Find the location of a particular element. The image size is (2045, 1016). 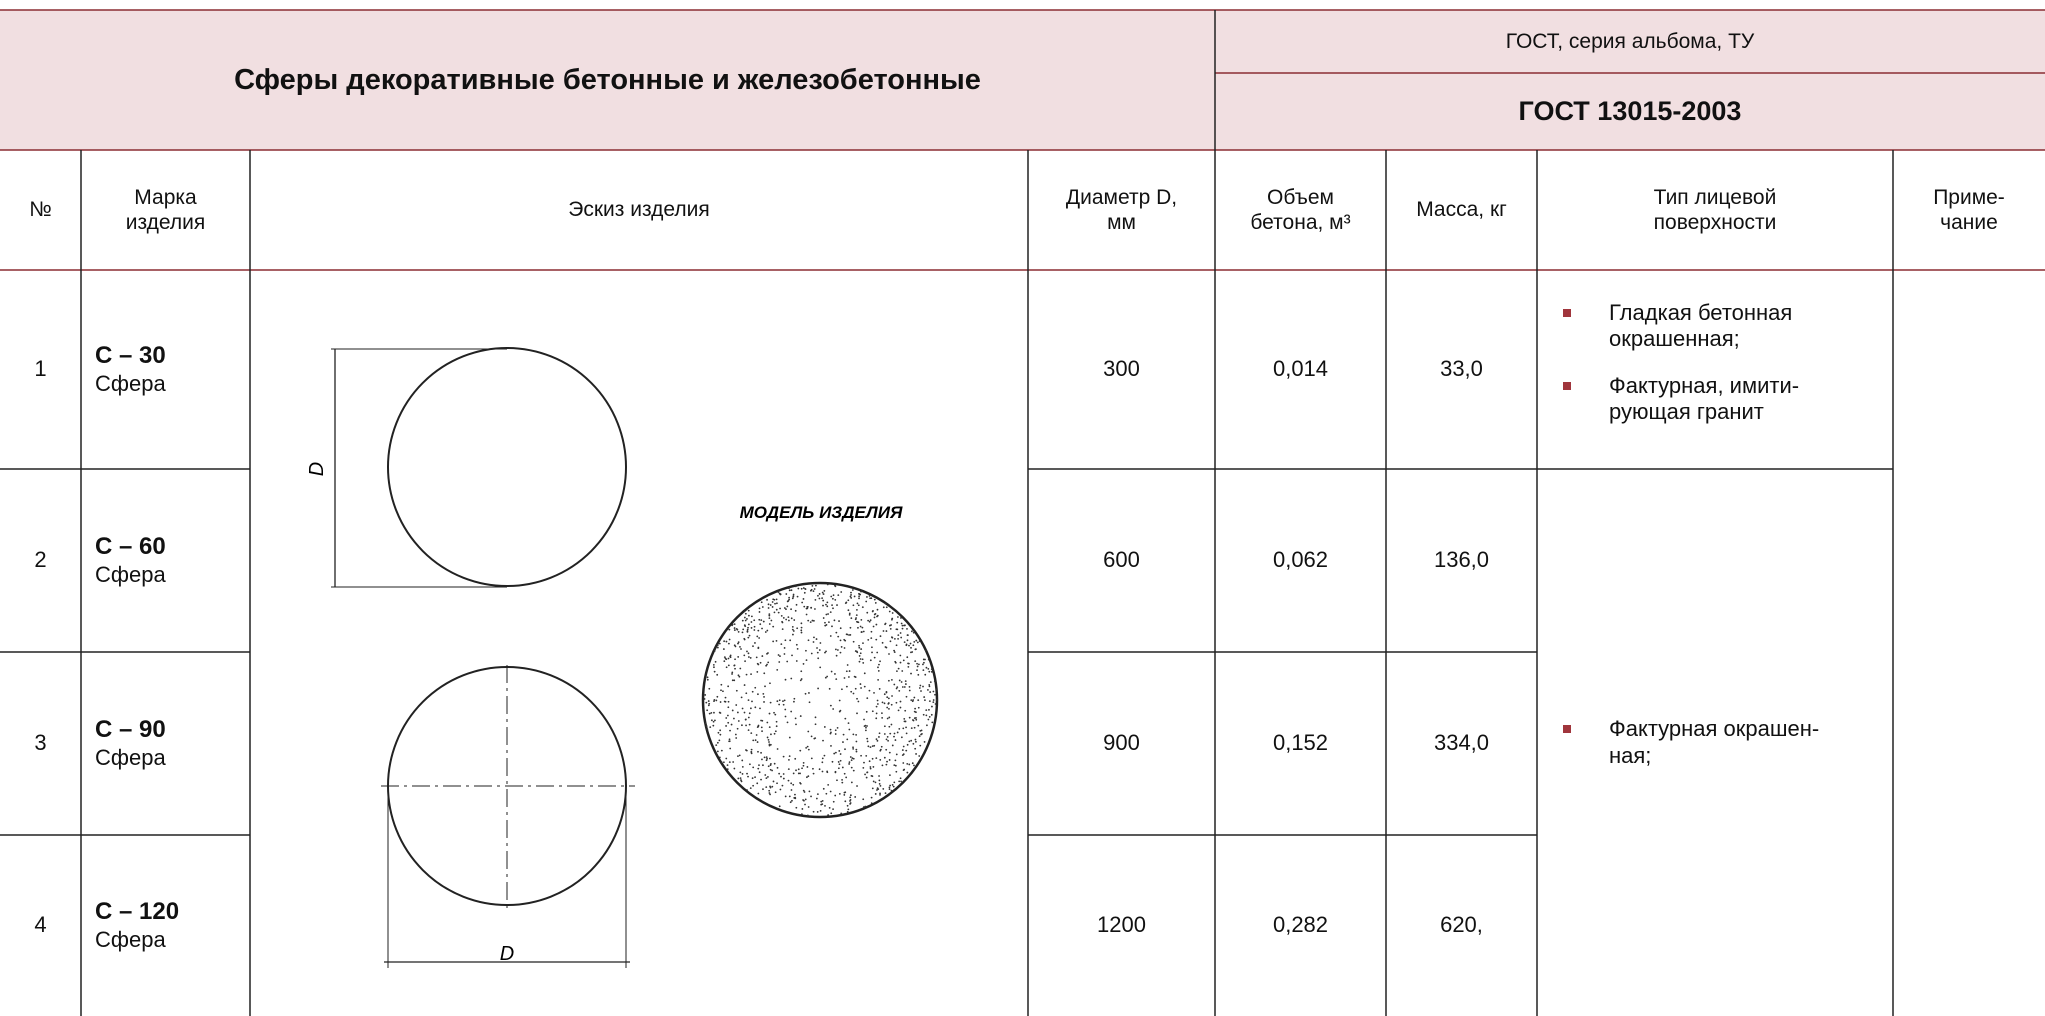

surface-item: Фактурная, имити- рующая гранит is located at coordinates (1723, 399).